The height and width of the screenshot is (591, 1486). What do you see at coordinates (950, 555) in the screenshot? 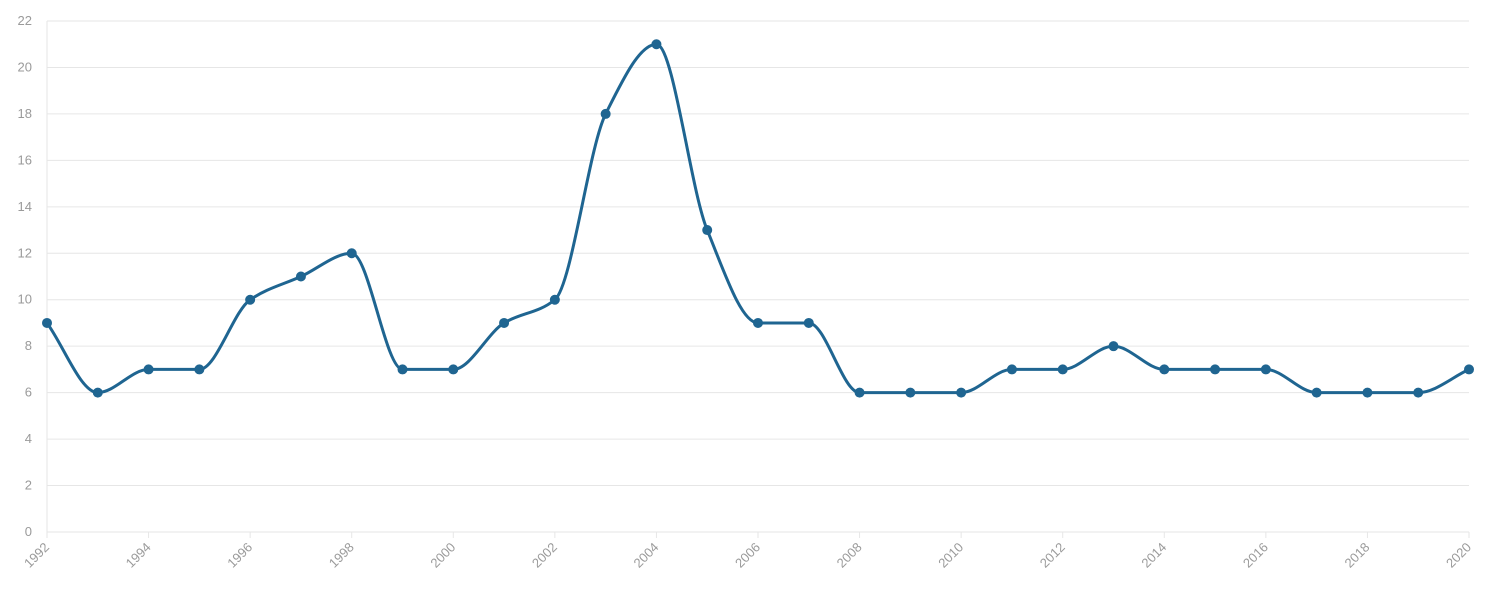
I see `x-tick-label: 2010` at bounding box center [950, 555].